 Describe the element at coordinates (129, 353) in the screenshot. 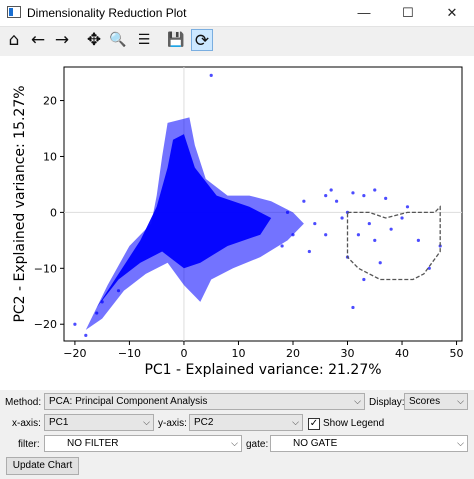

I see `x-tick-label: −10` at that location.